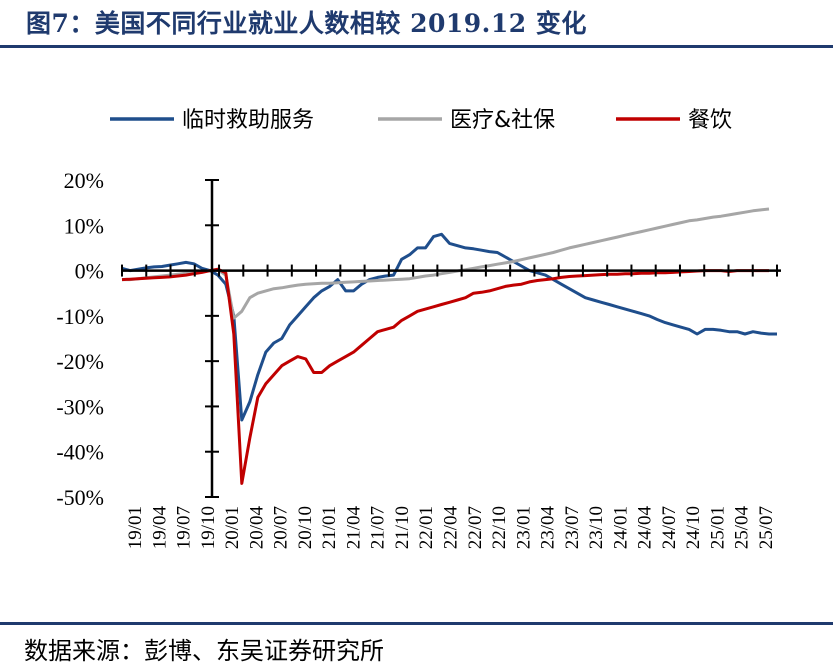 The height and width of the screenshot is (666, 833). Describe the element at coordinates (135, 527) in the screenshot. I see `x-tick-label-0: 19/01` at that location.